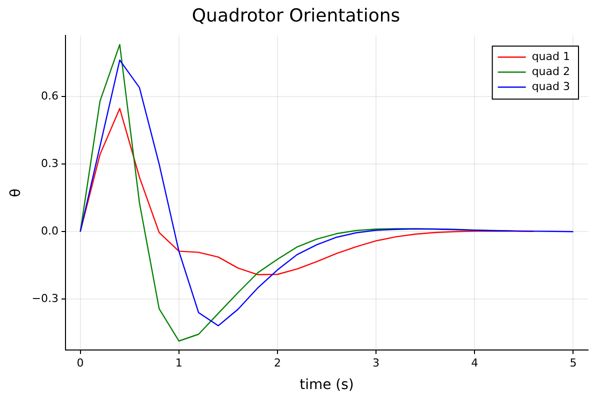  Describe the element at coordinates (551, 86) in the screenshot. I see `legend-label: quad 3` at that location.